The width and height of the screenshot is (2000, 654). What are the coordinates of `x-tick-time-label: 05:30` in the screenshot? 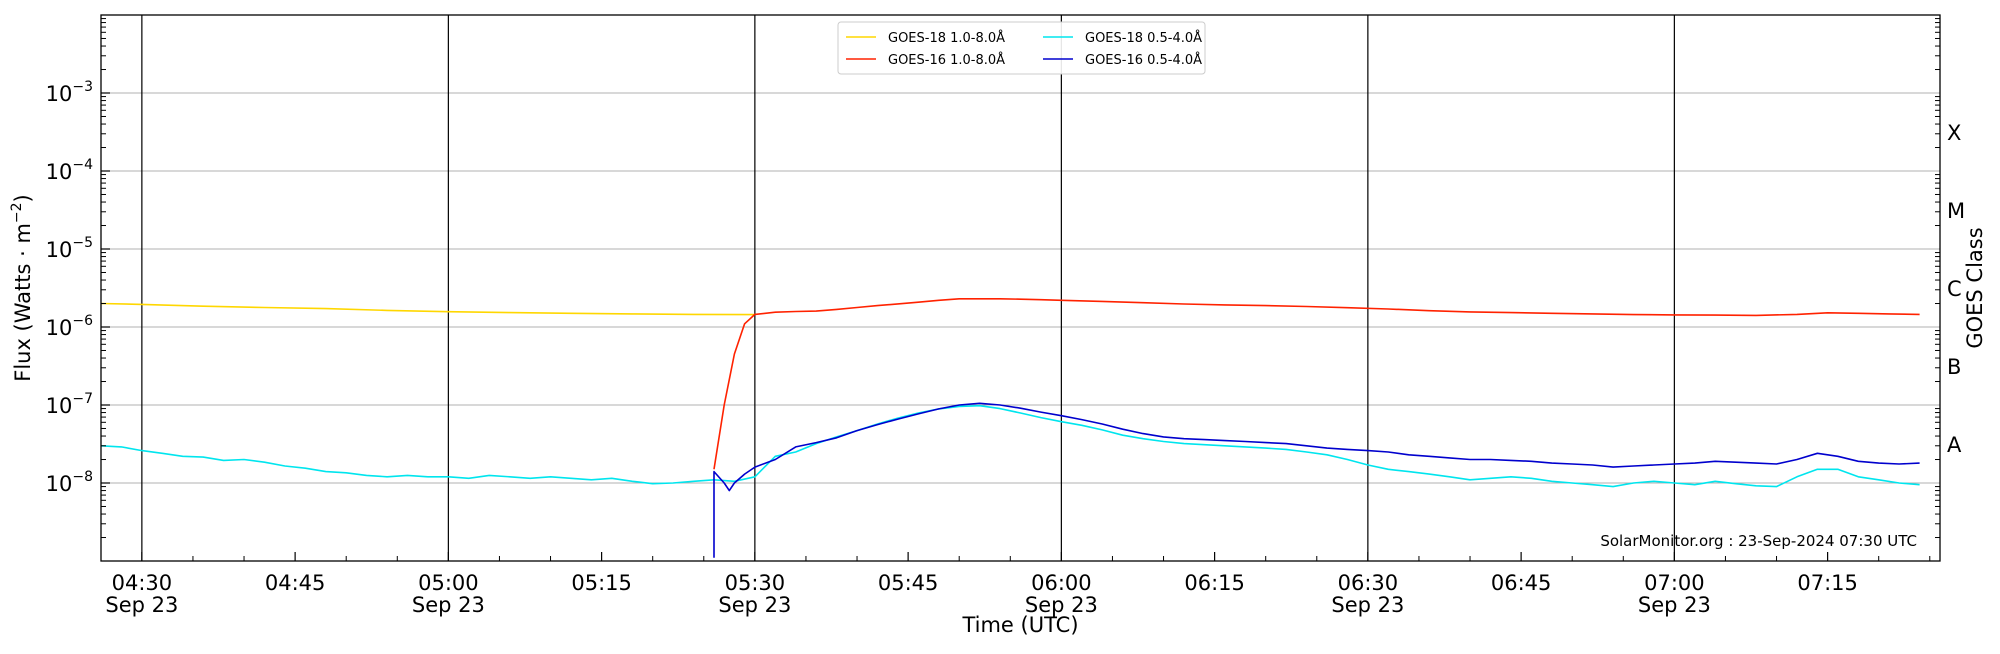 It's located at (755, 583).